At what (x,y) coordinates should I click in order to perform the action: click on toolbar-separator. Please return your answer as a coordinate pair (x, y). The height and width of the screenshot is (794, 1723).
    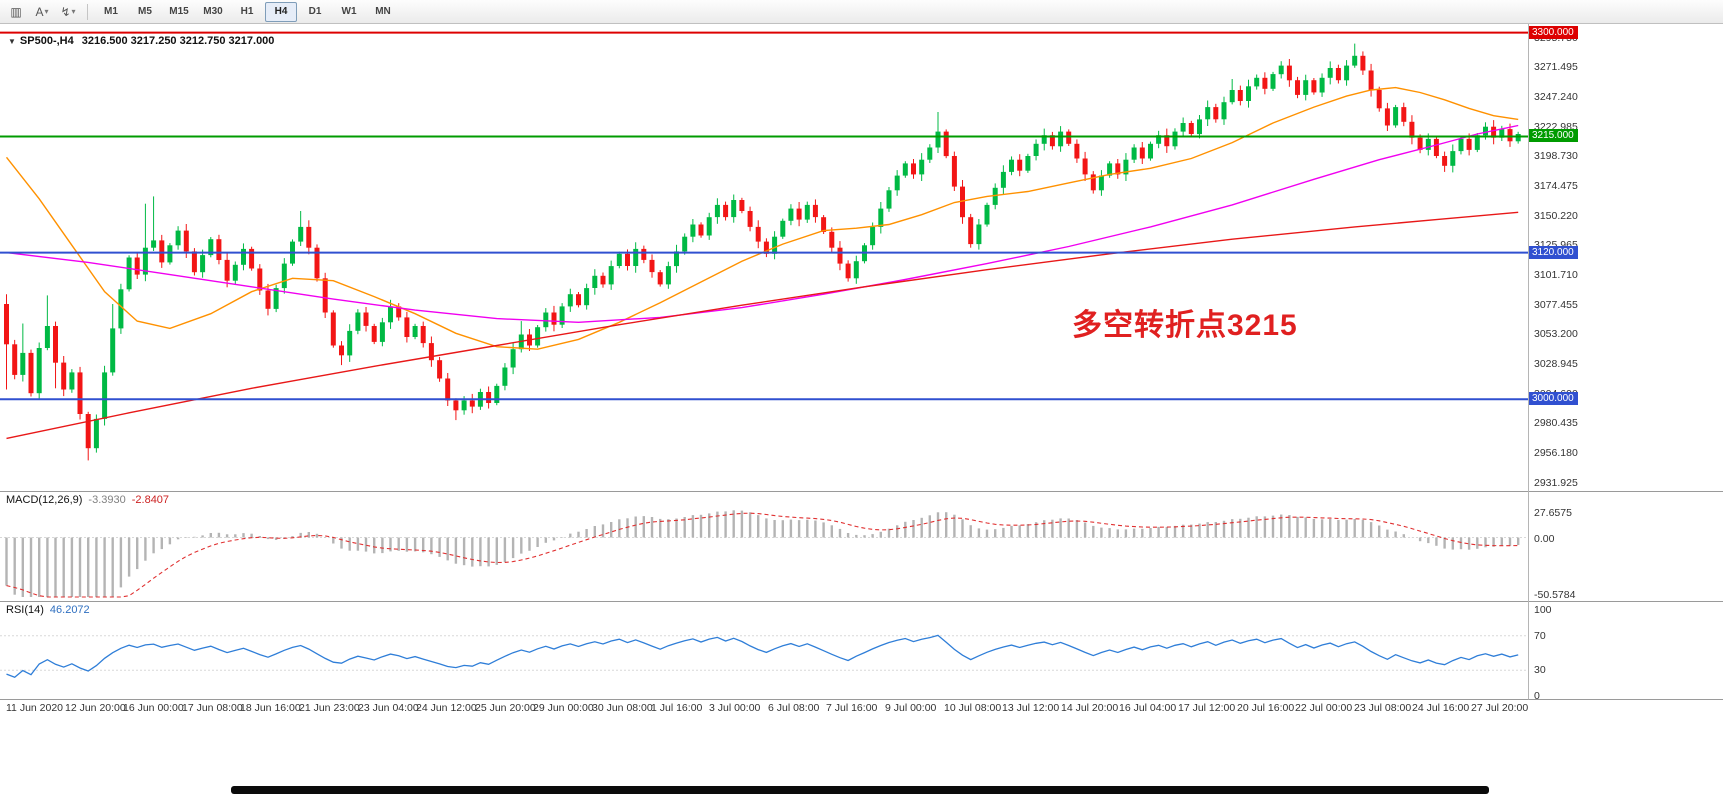
    Looking at the image, I should click on (87, 11).